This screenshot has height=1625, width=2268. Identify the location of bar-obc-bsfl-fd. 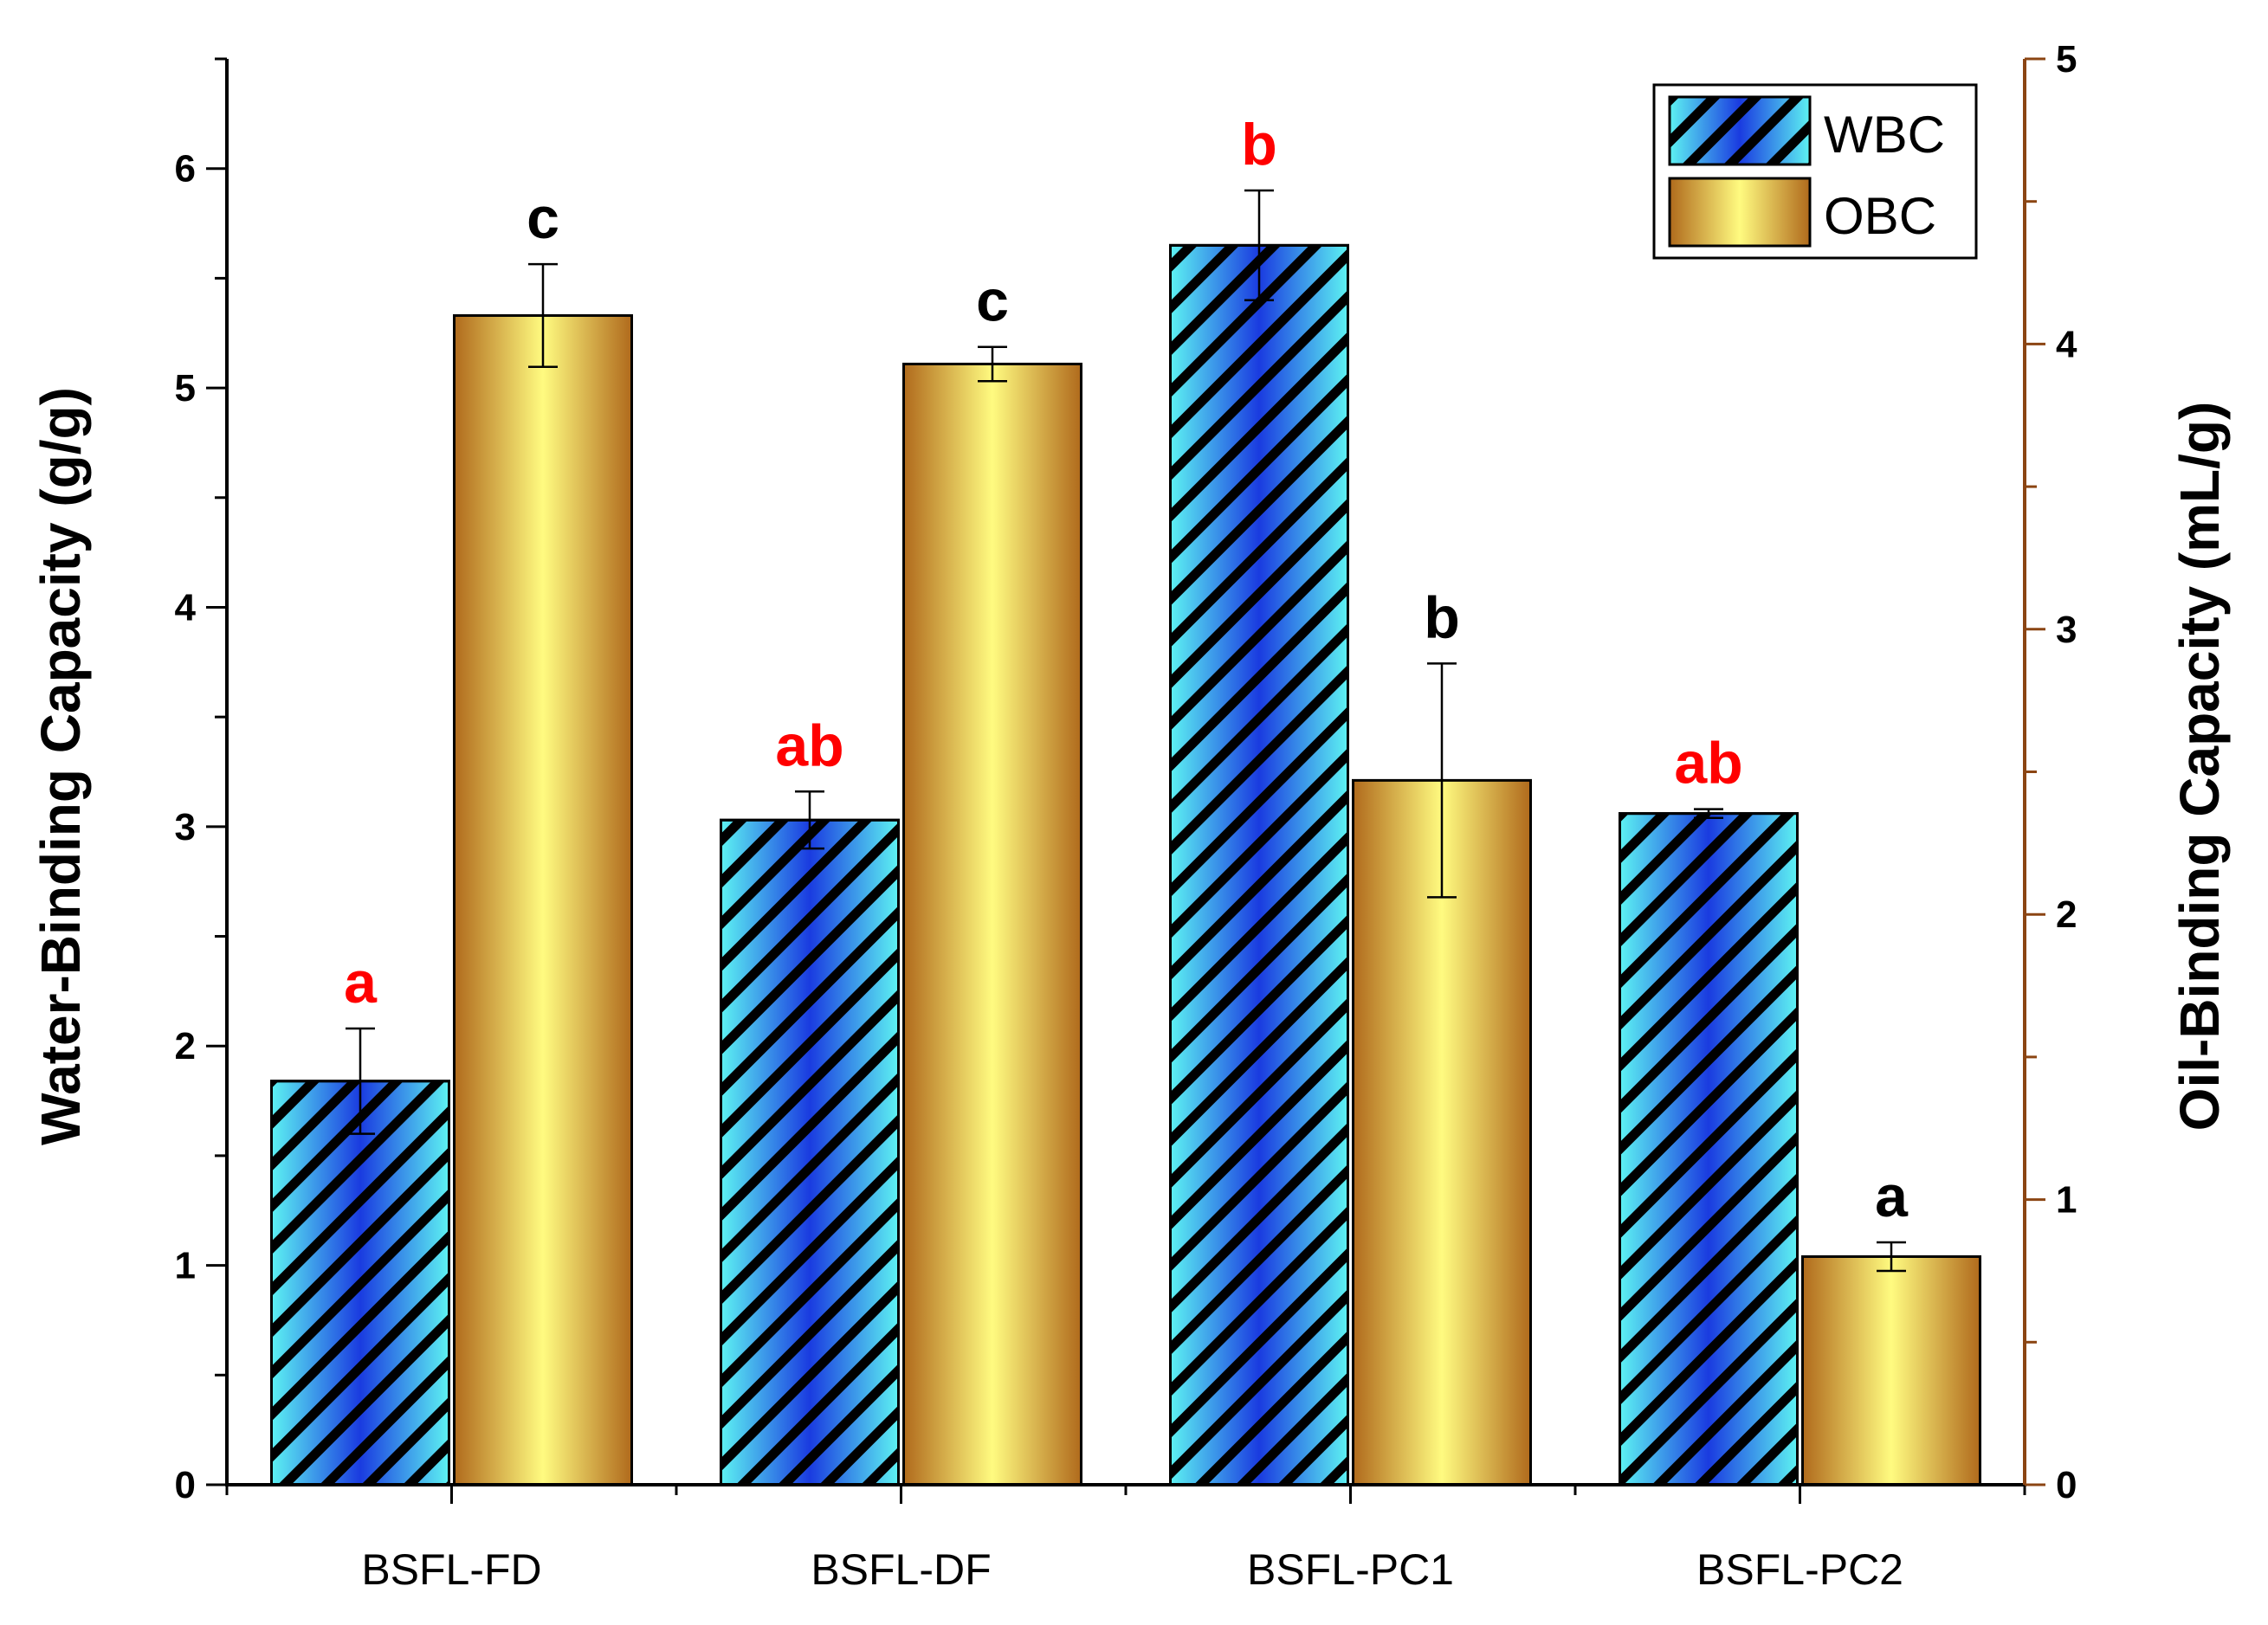
(543, 900).